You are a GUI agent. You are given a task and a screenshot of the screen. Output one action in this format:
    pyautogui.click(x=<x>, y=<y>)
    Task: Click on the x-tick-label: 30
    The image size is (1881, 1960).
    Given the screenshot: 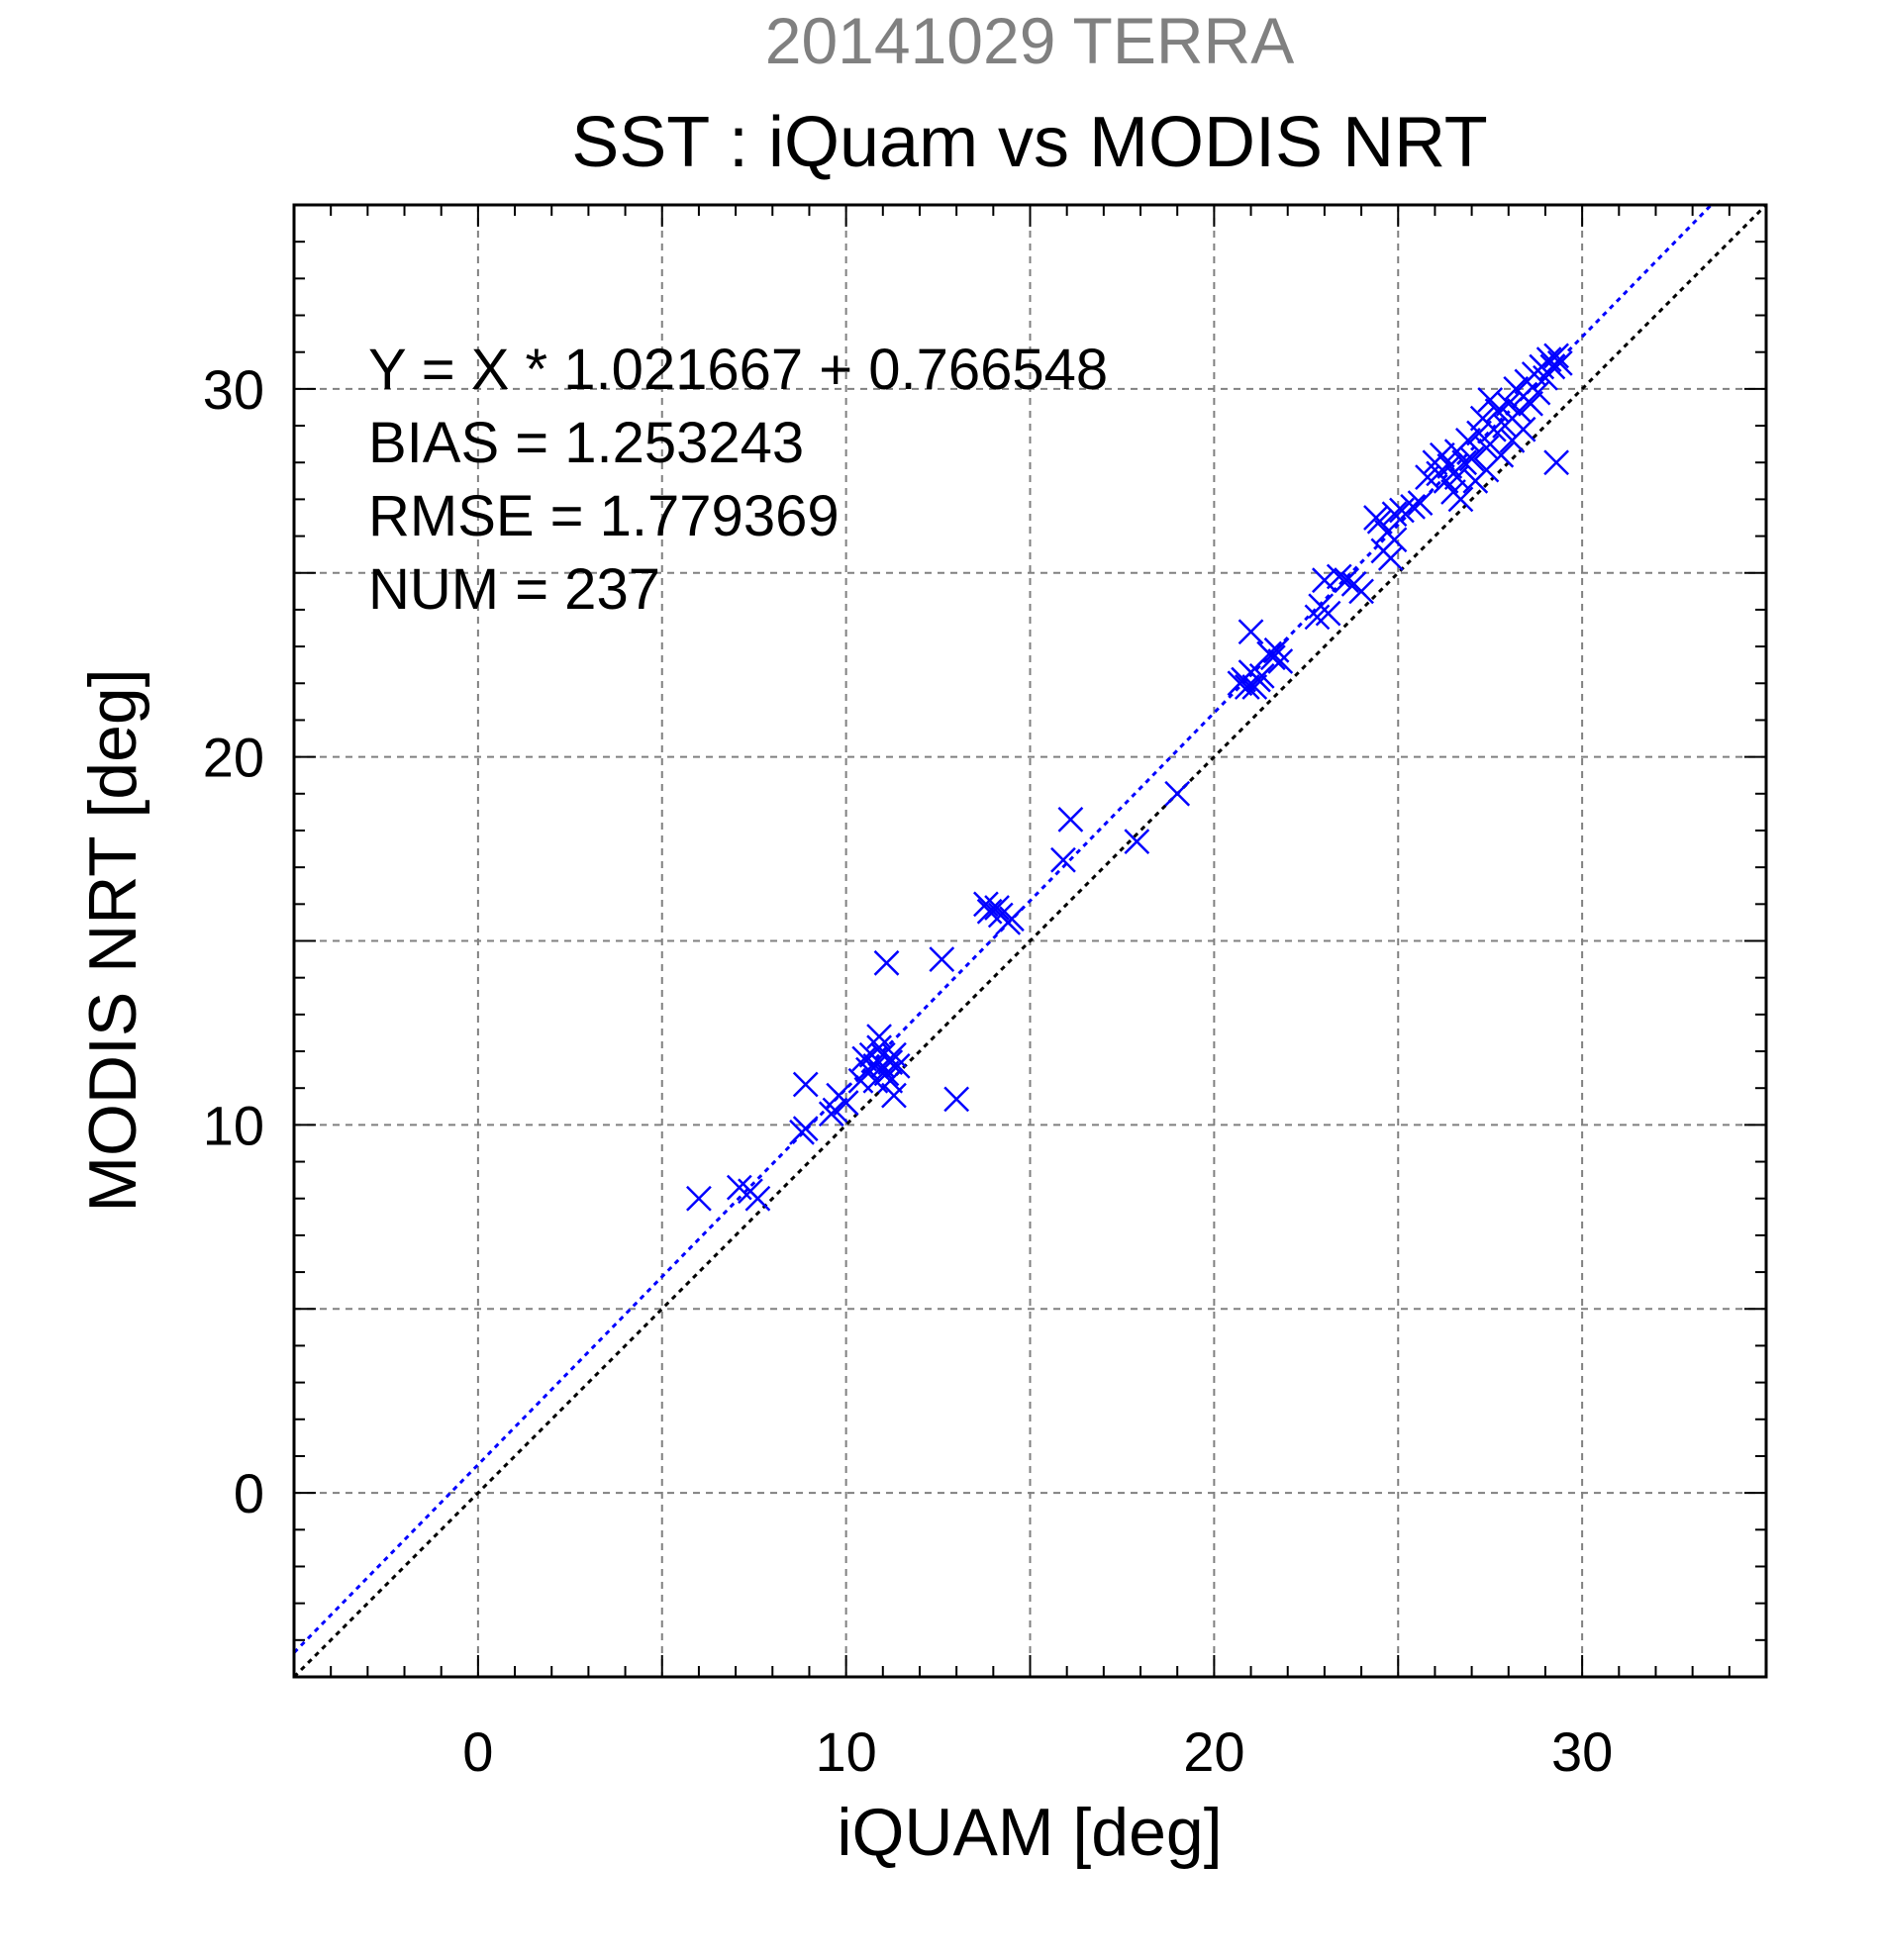 What is the action you would take?
    pyautogui.click(x=1582, y=1751)
    